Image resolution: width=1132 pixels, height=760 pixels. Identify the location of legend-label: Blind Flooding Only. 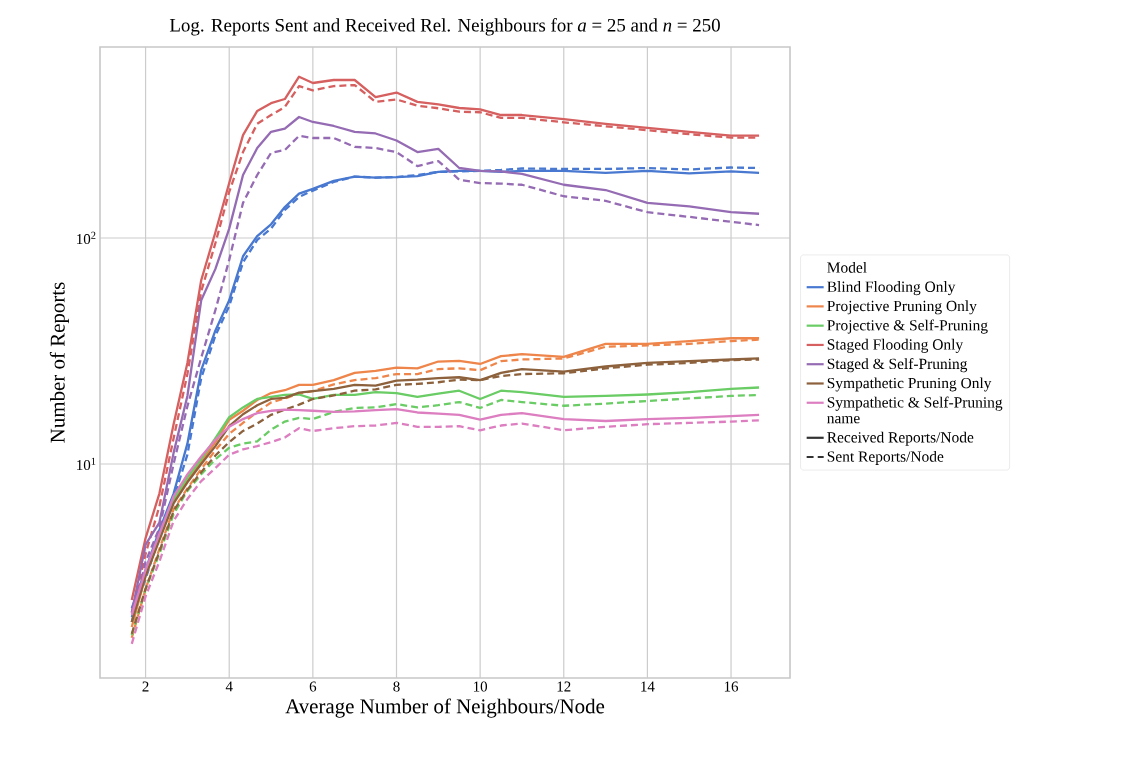
(891, 288).